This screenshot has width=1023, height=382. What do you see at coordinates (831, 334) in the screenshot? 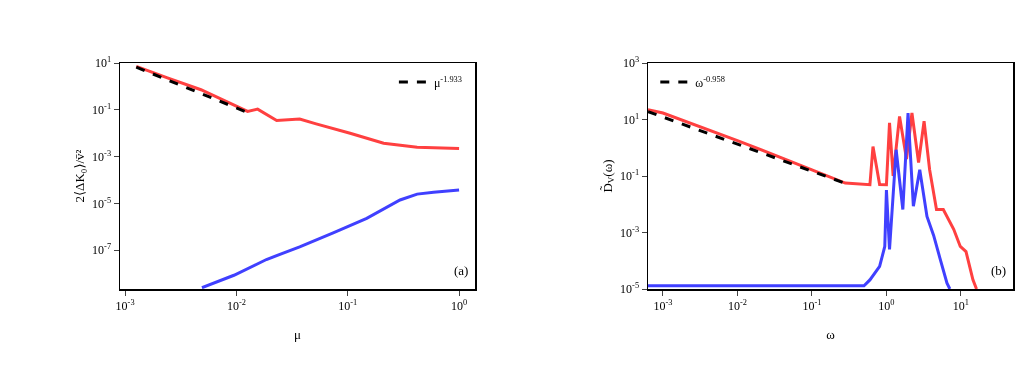
I see `x-axis-title: ω` at bounding box center [831, 334].